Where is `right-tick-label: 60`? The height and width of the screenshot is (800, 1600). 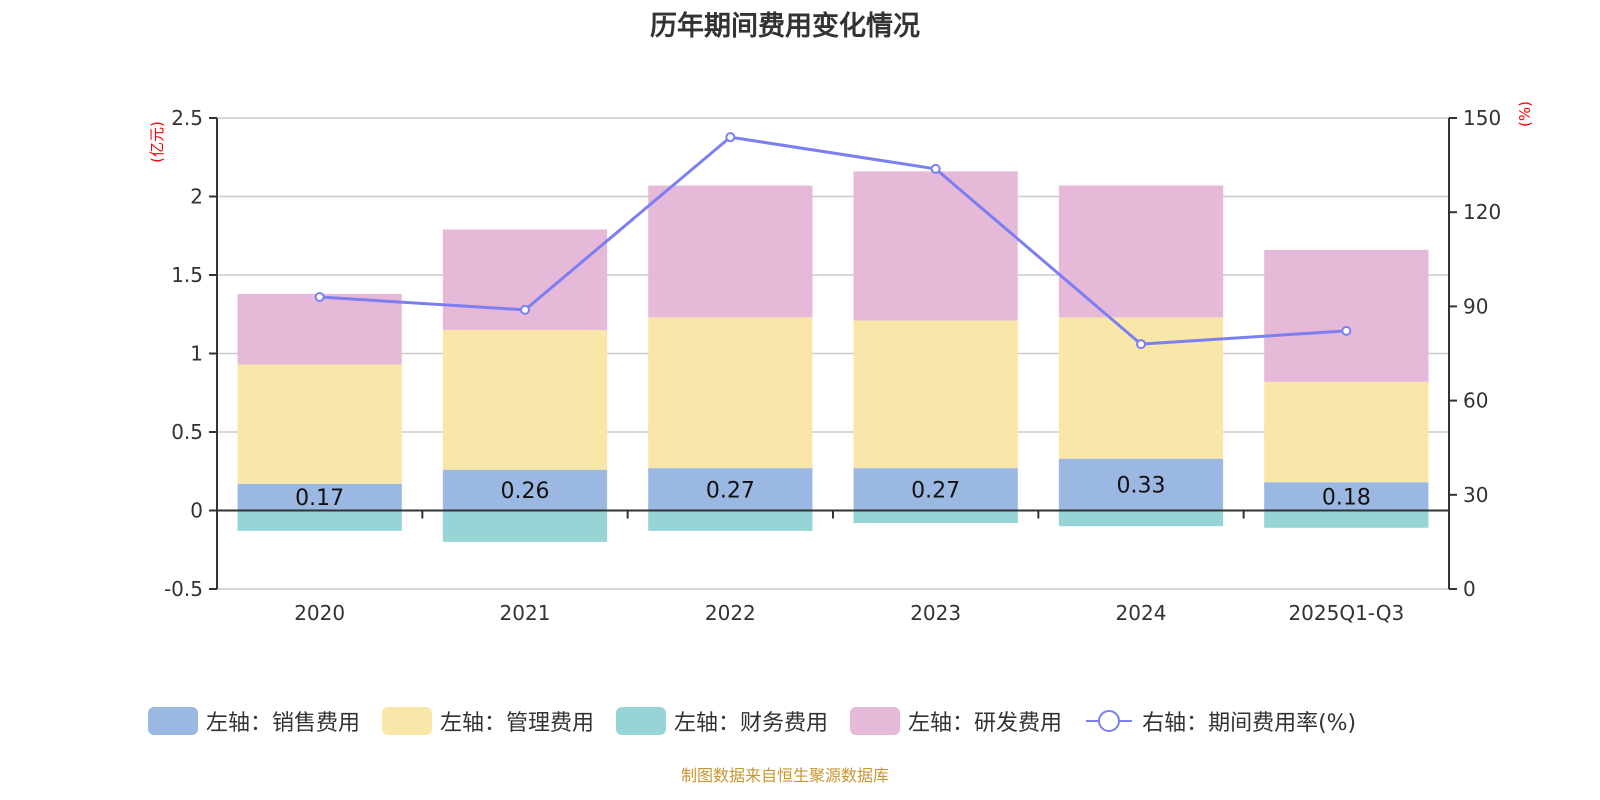
right-tick-label: 60 is located at coordinates (1475, 401).